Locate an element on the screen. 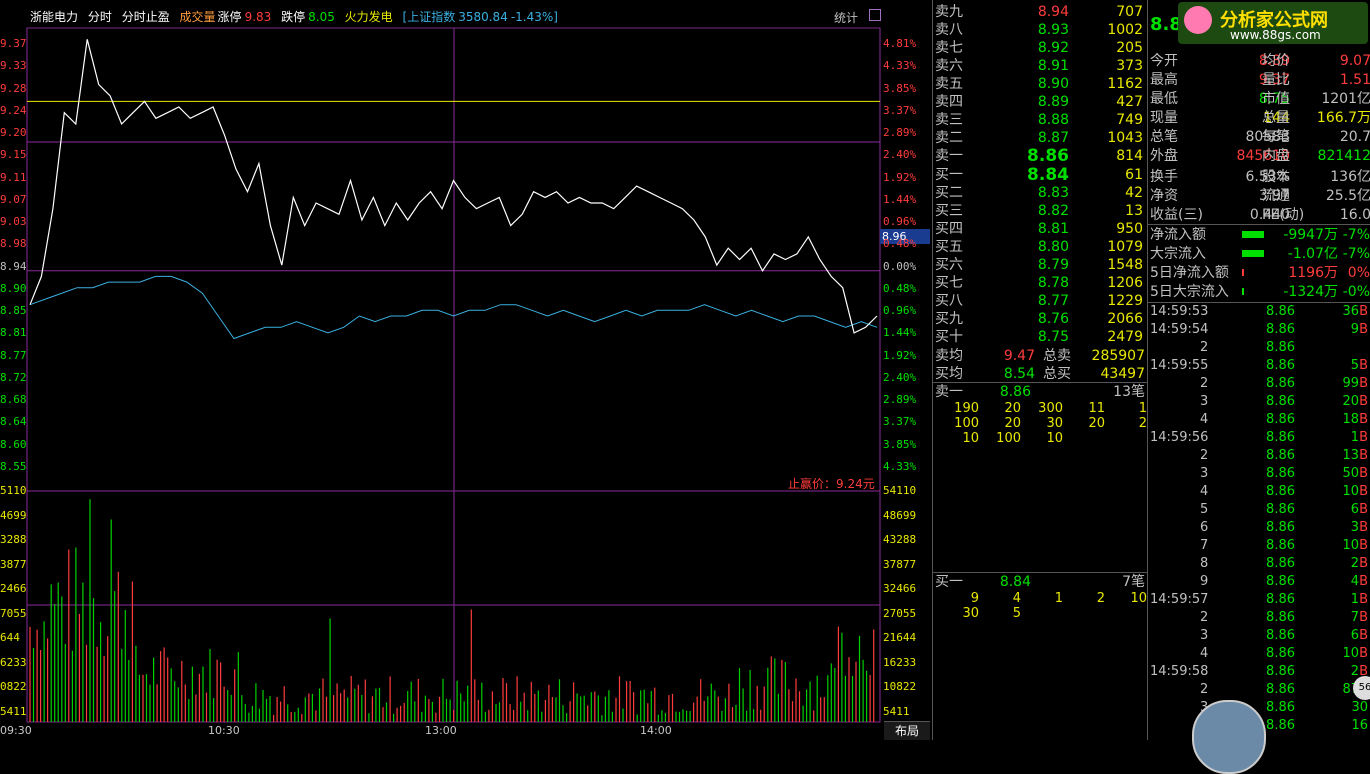  bid-label: 买五 is located at coordinates (949, 247).